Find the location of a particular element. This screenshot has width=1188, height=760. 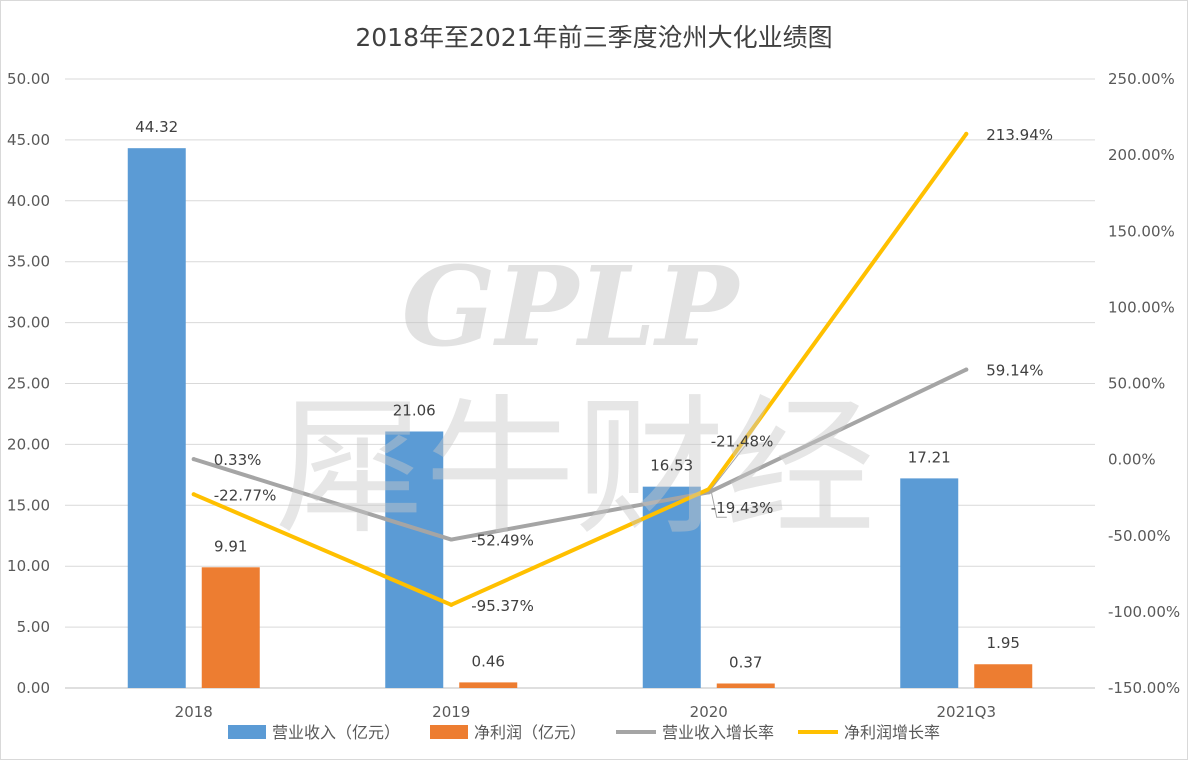

left-tick-label: 0.00 is located at coordinates (33, 688).